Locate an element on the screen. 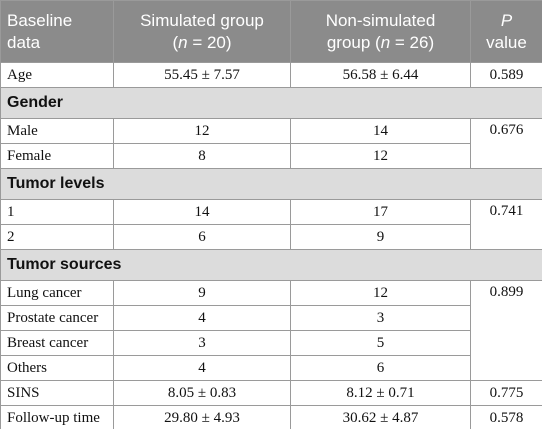  row: Male 12 14 0.676 is located at coordinates (271, 143).